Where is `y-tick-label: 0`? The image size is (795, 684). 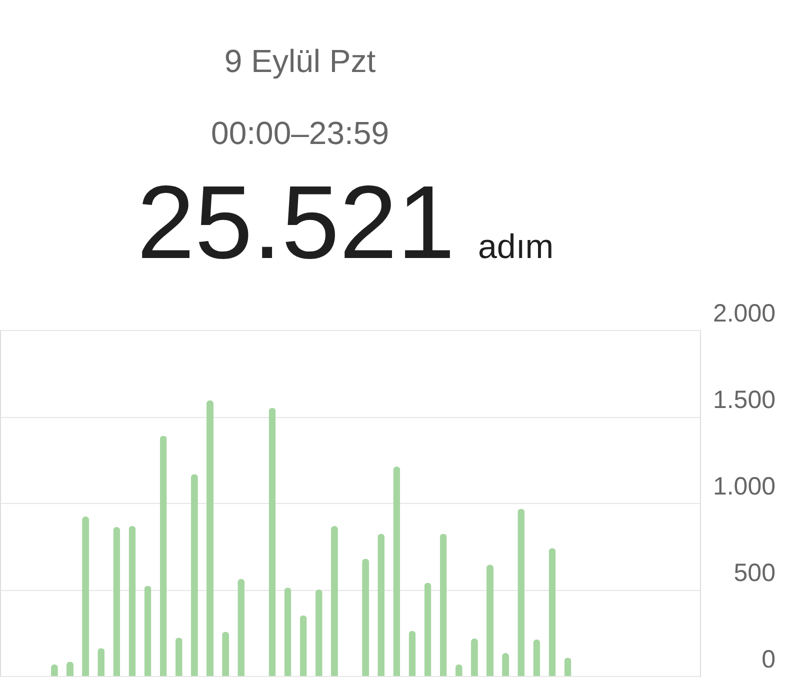
y-tick-label: 0 is located at coordinates (769, 660).